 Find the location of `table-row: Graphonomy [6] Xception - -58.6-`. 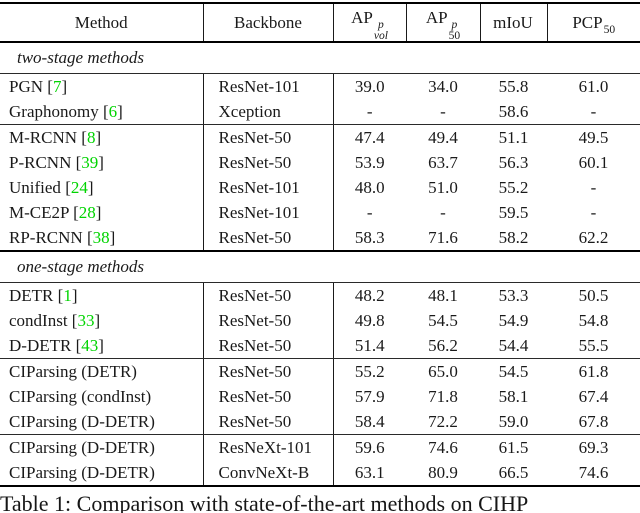

table-row: Graphonomy [6] Xception - -58.6- is located at coordinates (320, 111).